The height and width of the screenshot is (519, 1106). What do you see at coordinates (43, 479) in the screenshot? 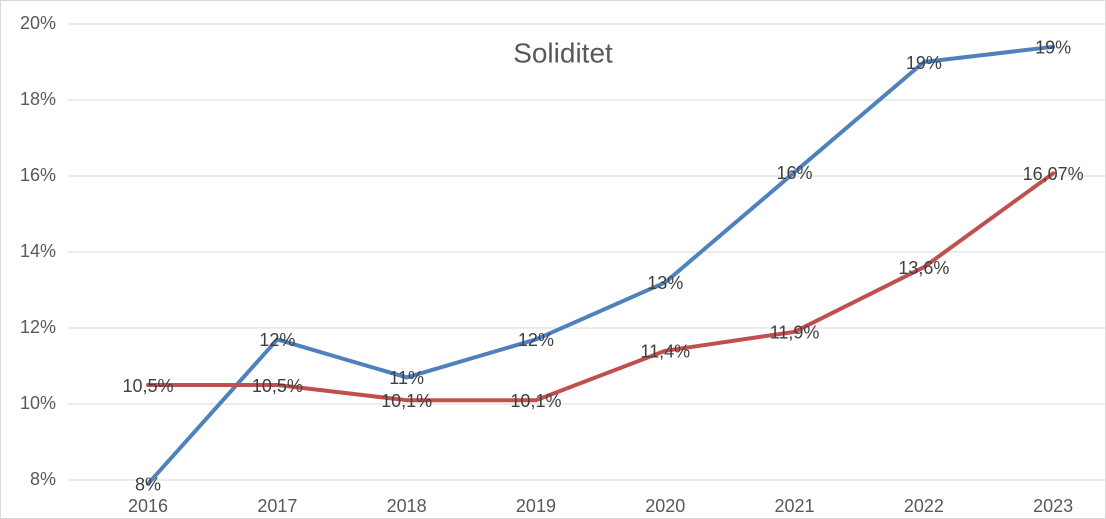
I see `y-tick-label: 8%` at bounding box center [43, 479].